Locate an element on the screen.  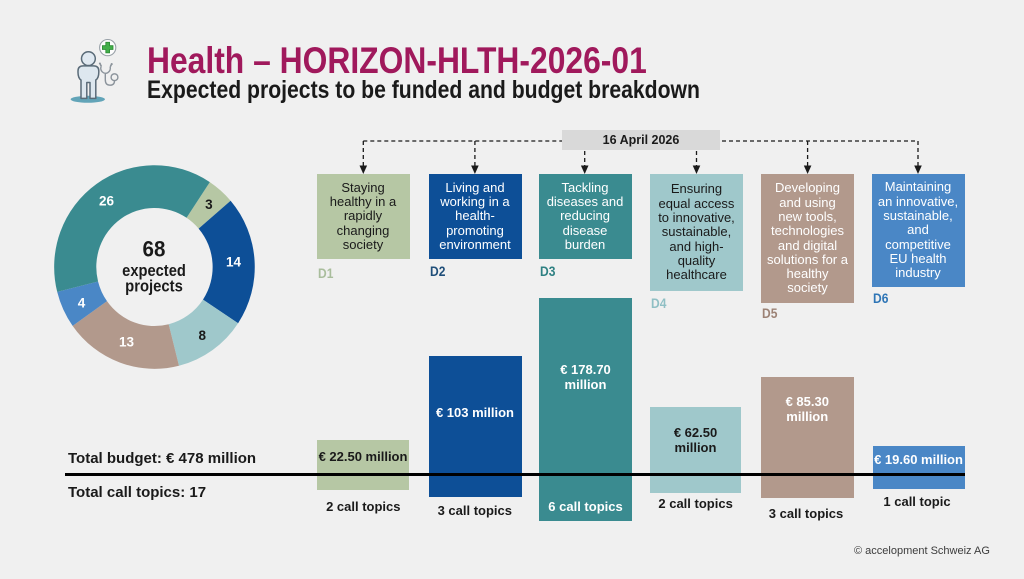
svg-text: 68 is located at coordinates (154, 249).